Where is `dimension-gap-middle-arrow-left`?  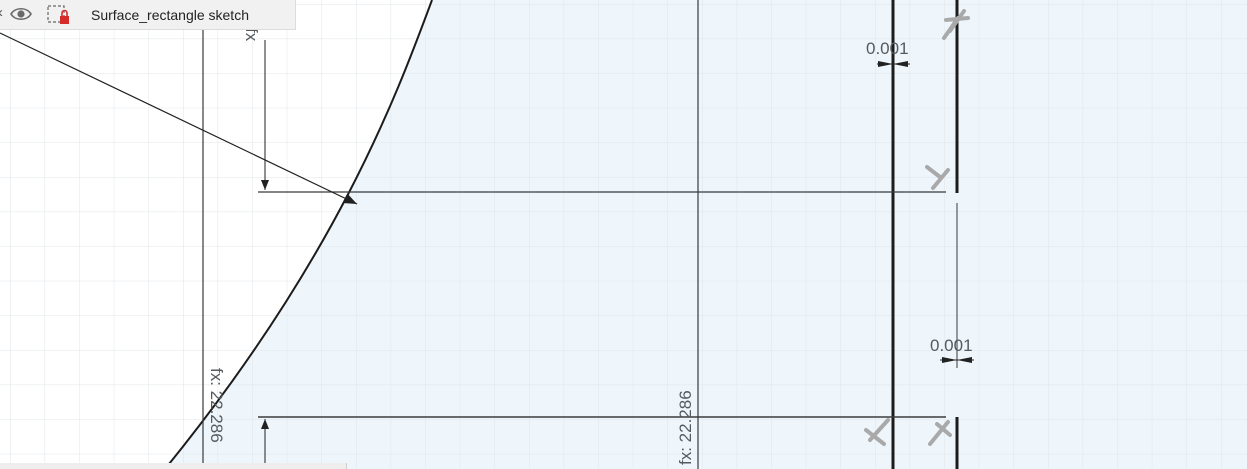 dimension-gap-middle-arrow-left is located at coordinates (949, 360).